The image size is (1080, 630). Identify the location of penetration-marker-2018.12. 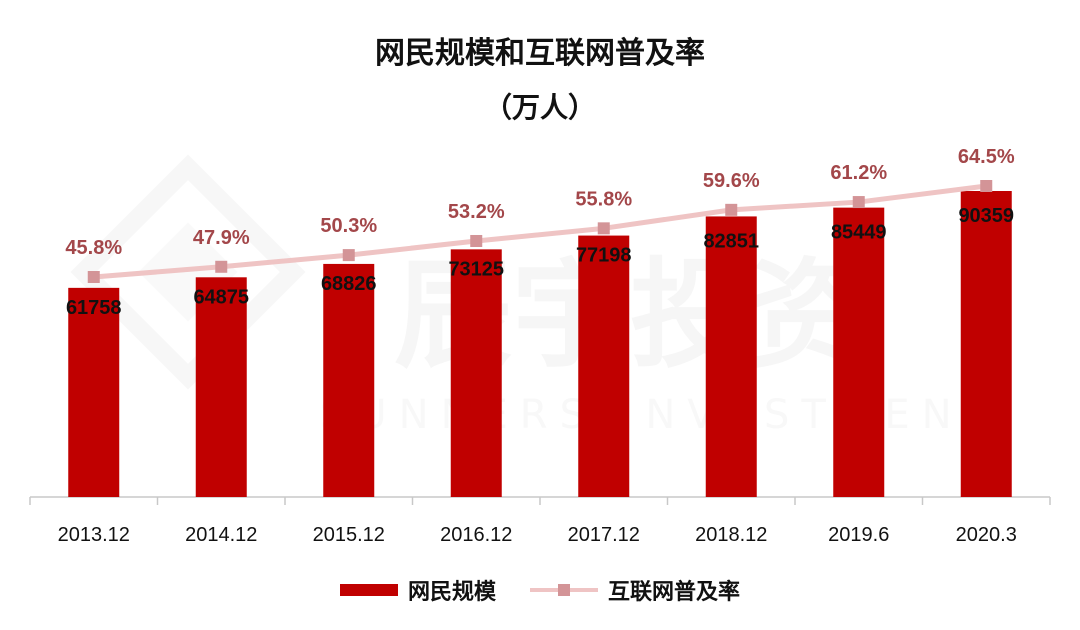
(731, 209).